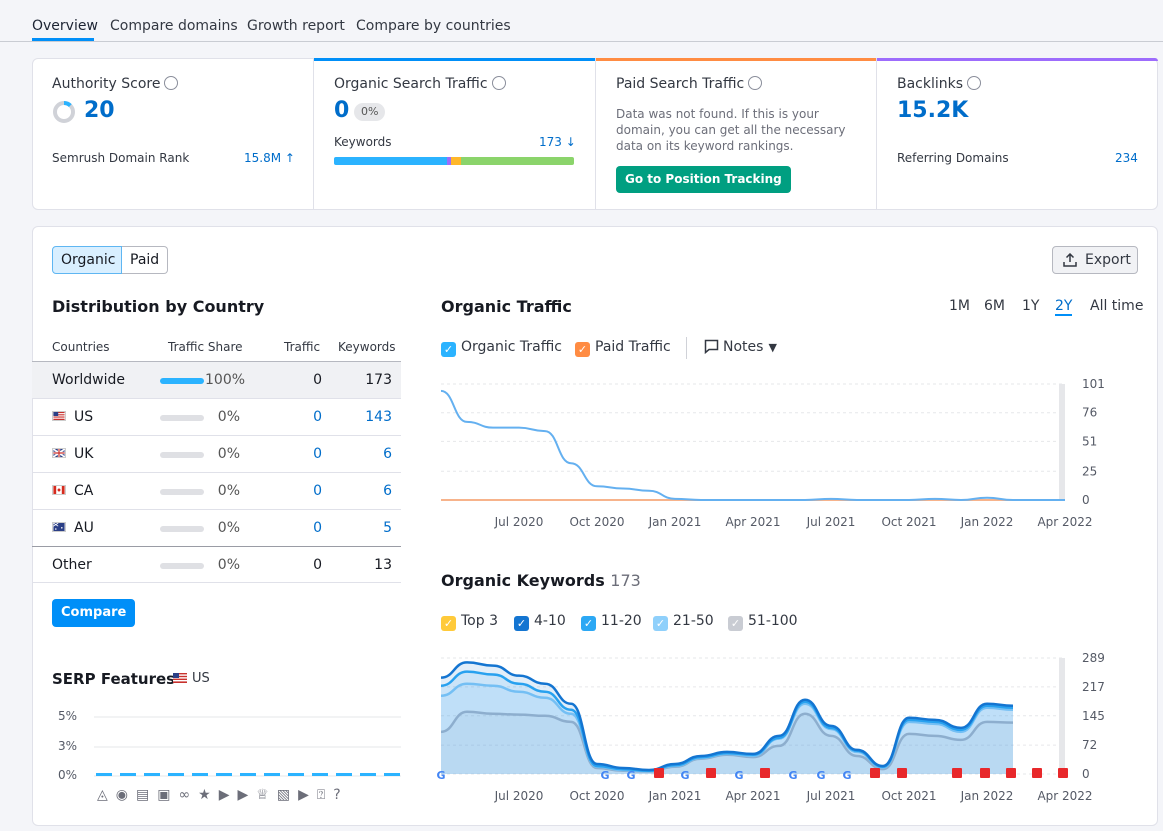  I want to click on period-all-time: All time, so click(1117, 306).